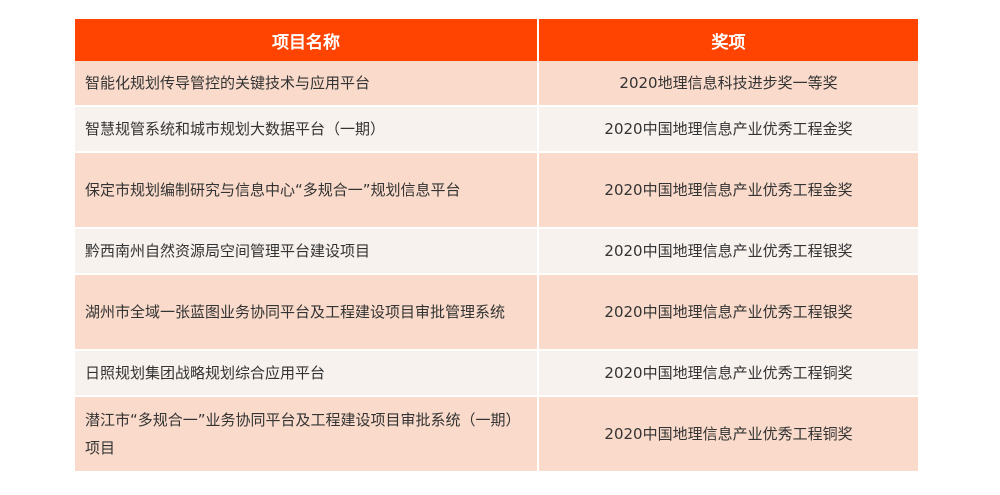 The height and width of the screenshot is (495, 1000). I want to click on project-name: 潜江市“多规合一”业务协同平台及工程建设项目审批系统（一期）项目, so click(307, 435).